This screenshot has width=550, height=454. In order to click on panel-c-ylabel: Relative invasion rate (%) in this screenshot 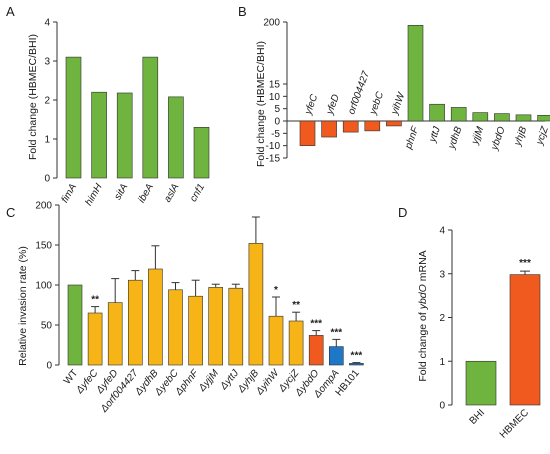, I will do `click(23, 306)`.